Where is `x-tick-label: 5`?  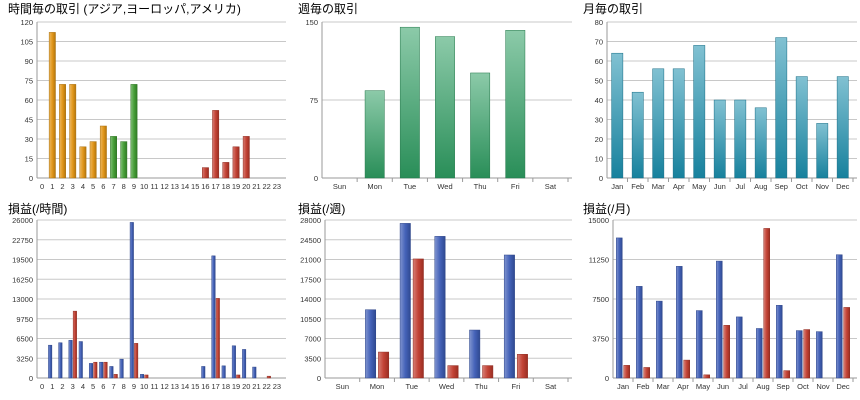 x-tick-label: 5 is located at coordinates (93, 186).